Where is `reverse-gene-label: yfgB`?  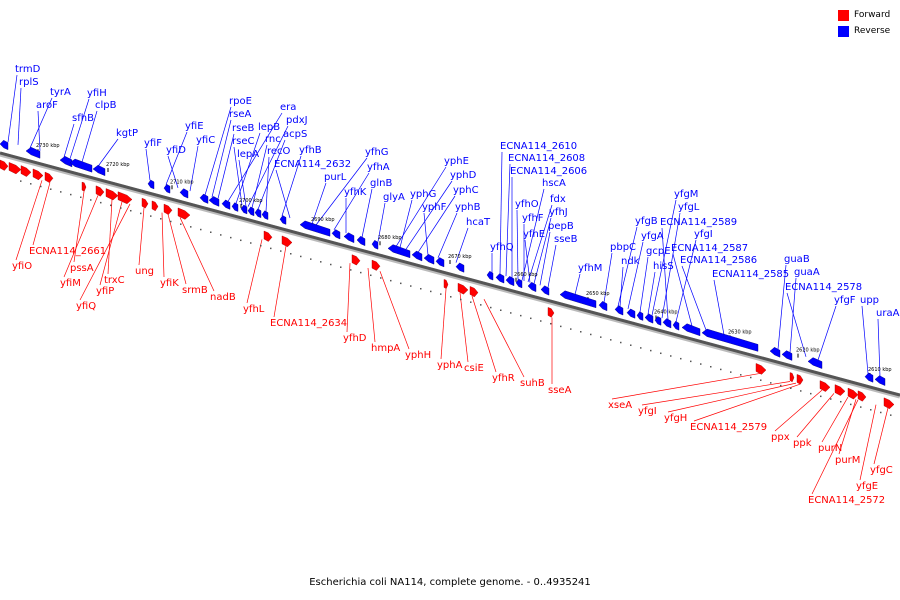
reverse-gene-label: yfgB is located at coordinates (646, 221).